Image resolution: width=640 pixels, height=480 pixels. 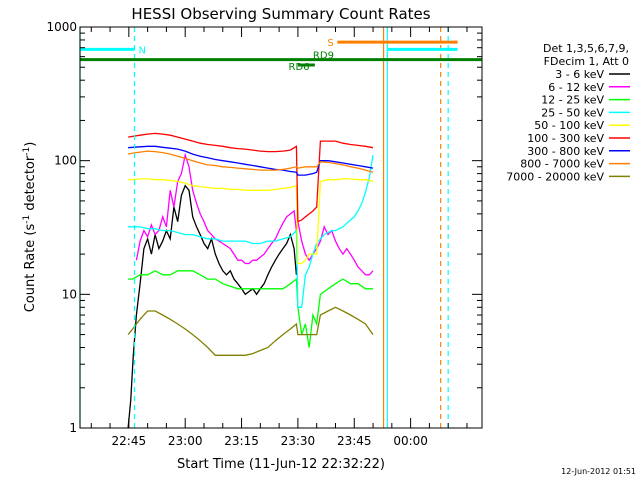 What do you see at coordinates (598, 471) in the screenshot?
I see `footer-timestamp: 12-Jun-2012 01:51` at bounding box center [598, 471].